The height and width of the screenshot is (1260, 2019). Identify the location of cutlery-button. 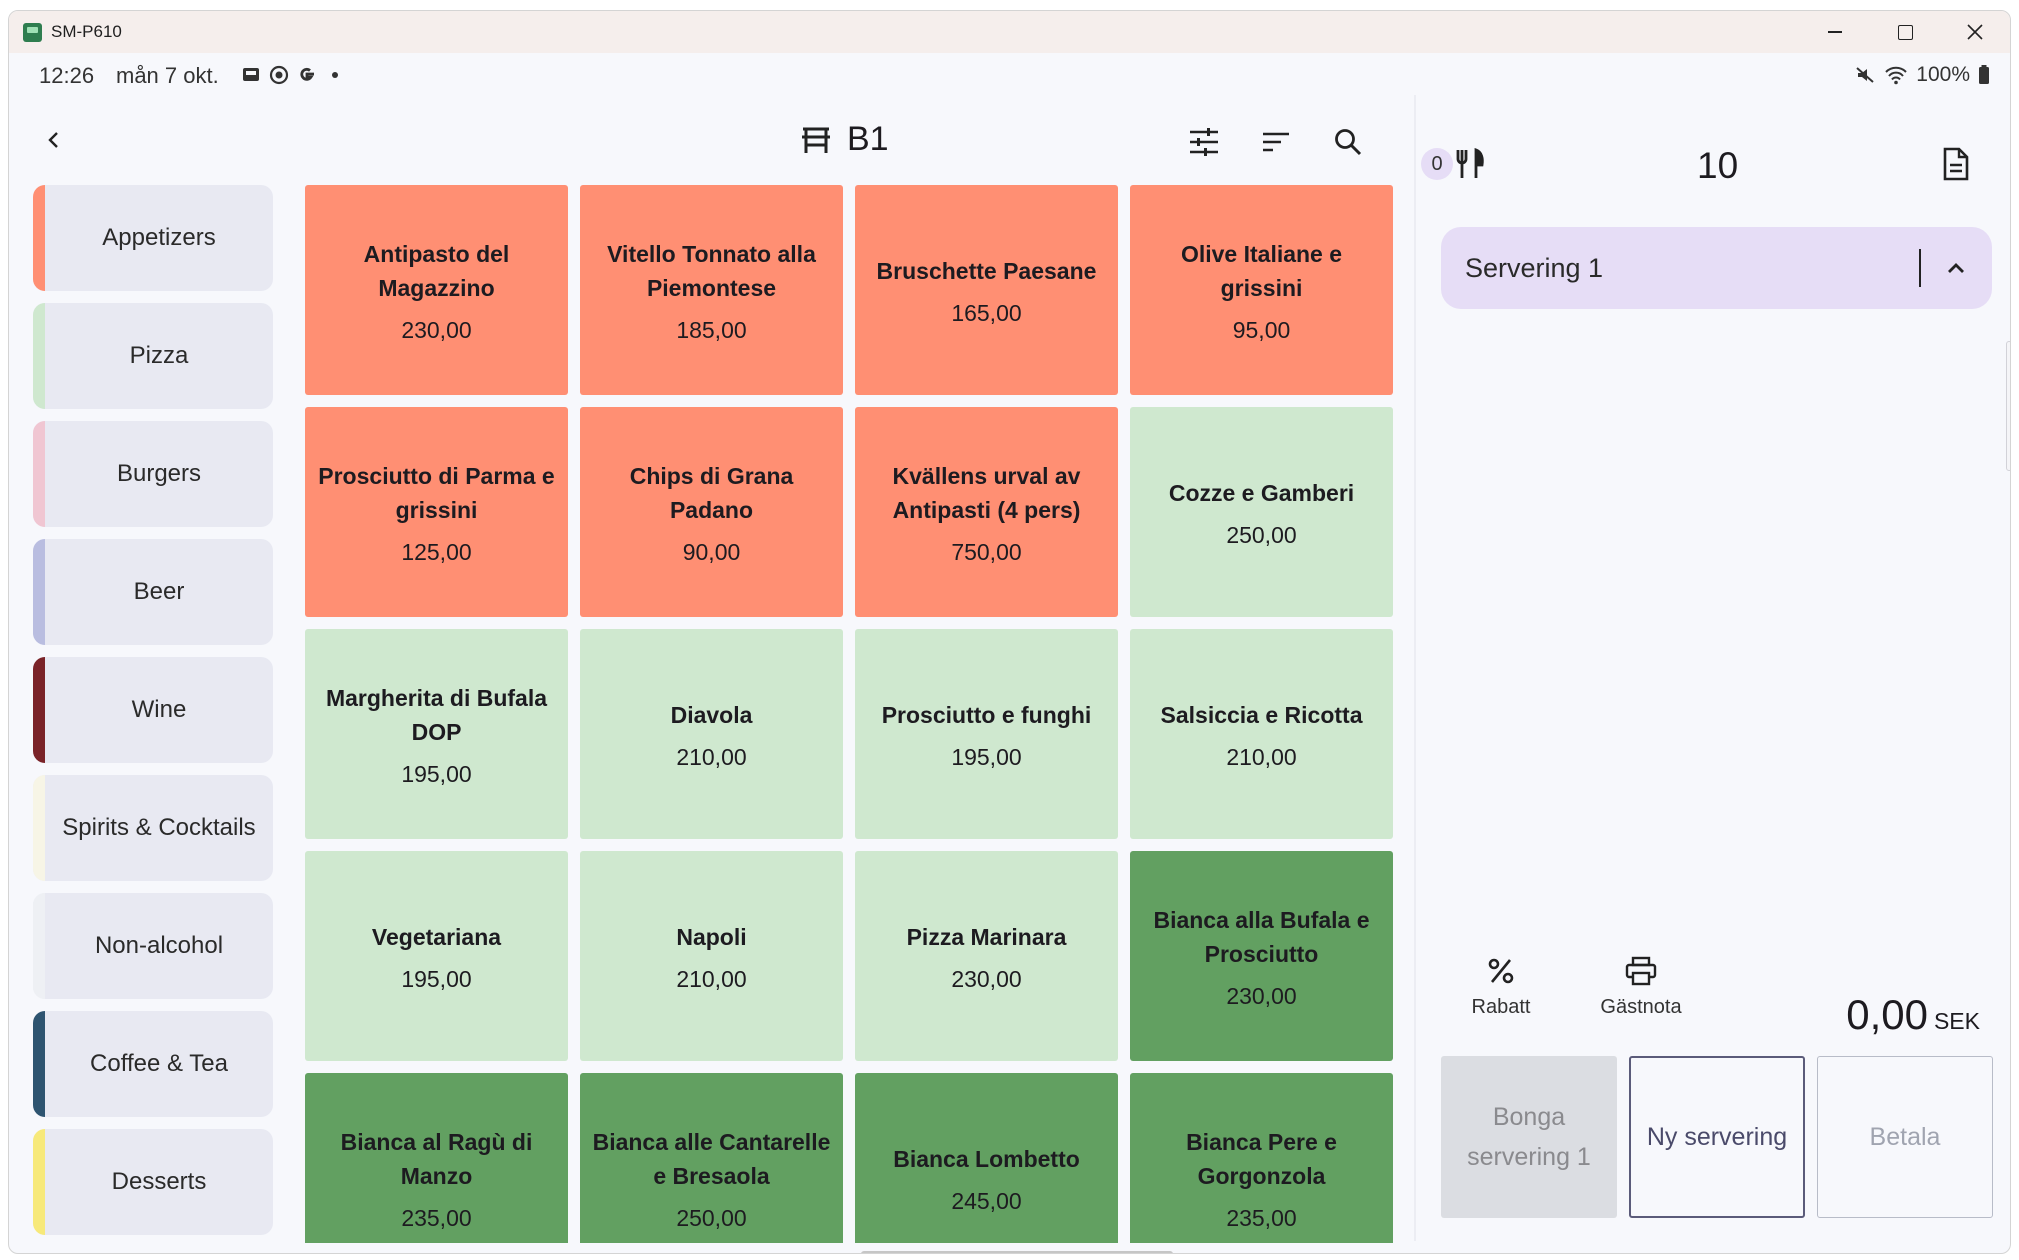
(1470, 166).